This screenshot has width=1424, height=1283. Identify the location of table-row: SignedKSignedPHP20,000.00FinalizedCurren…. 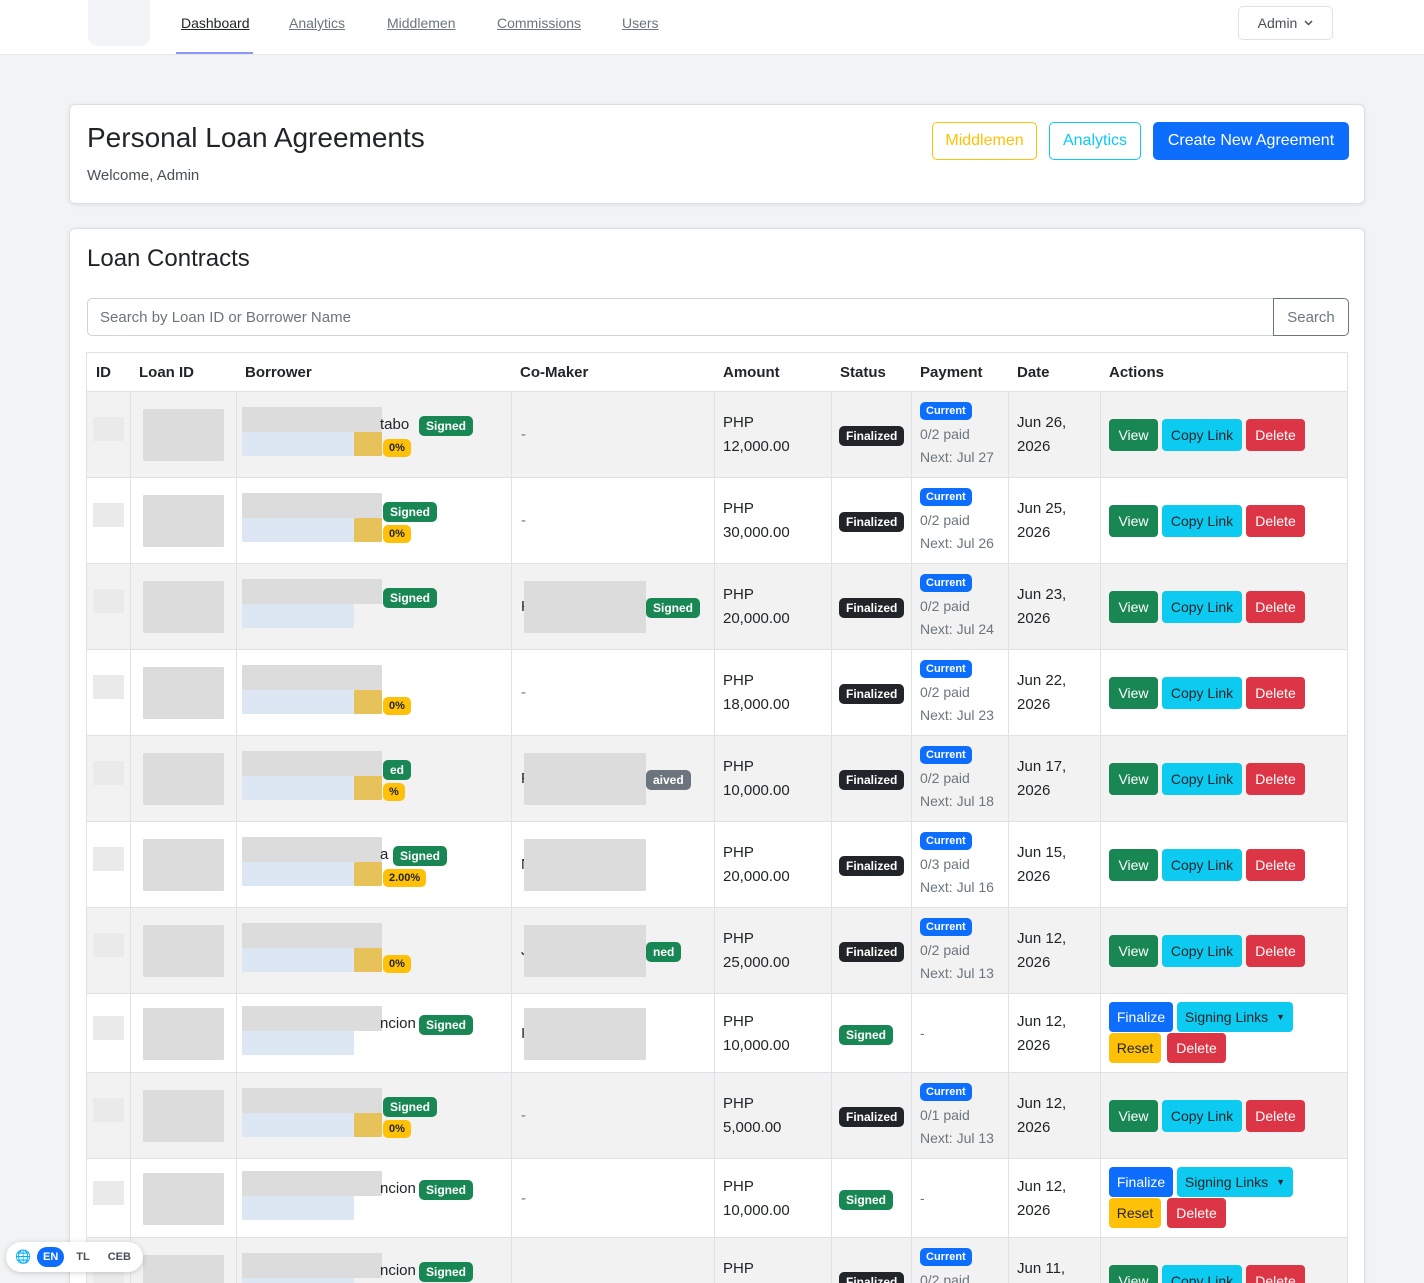
(717, 607).